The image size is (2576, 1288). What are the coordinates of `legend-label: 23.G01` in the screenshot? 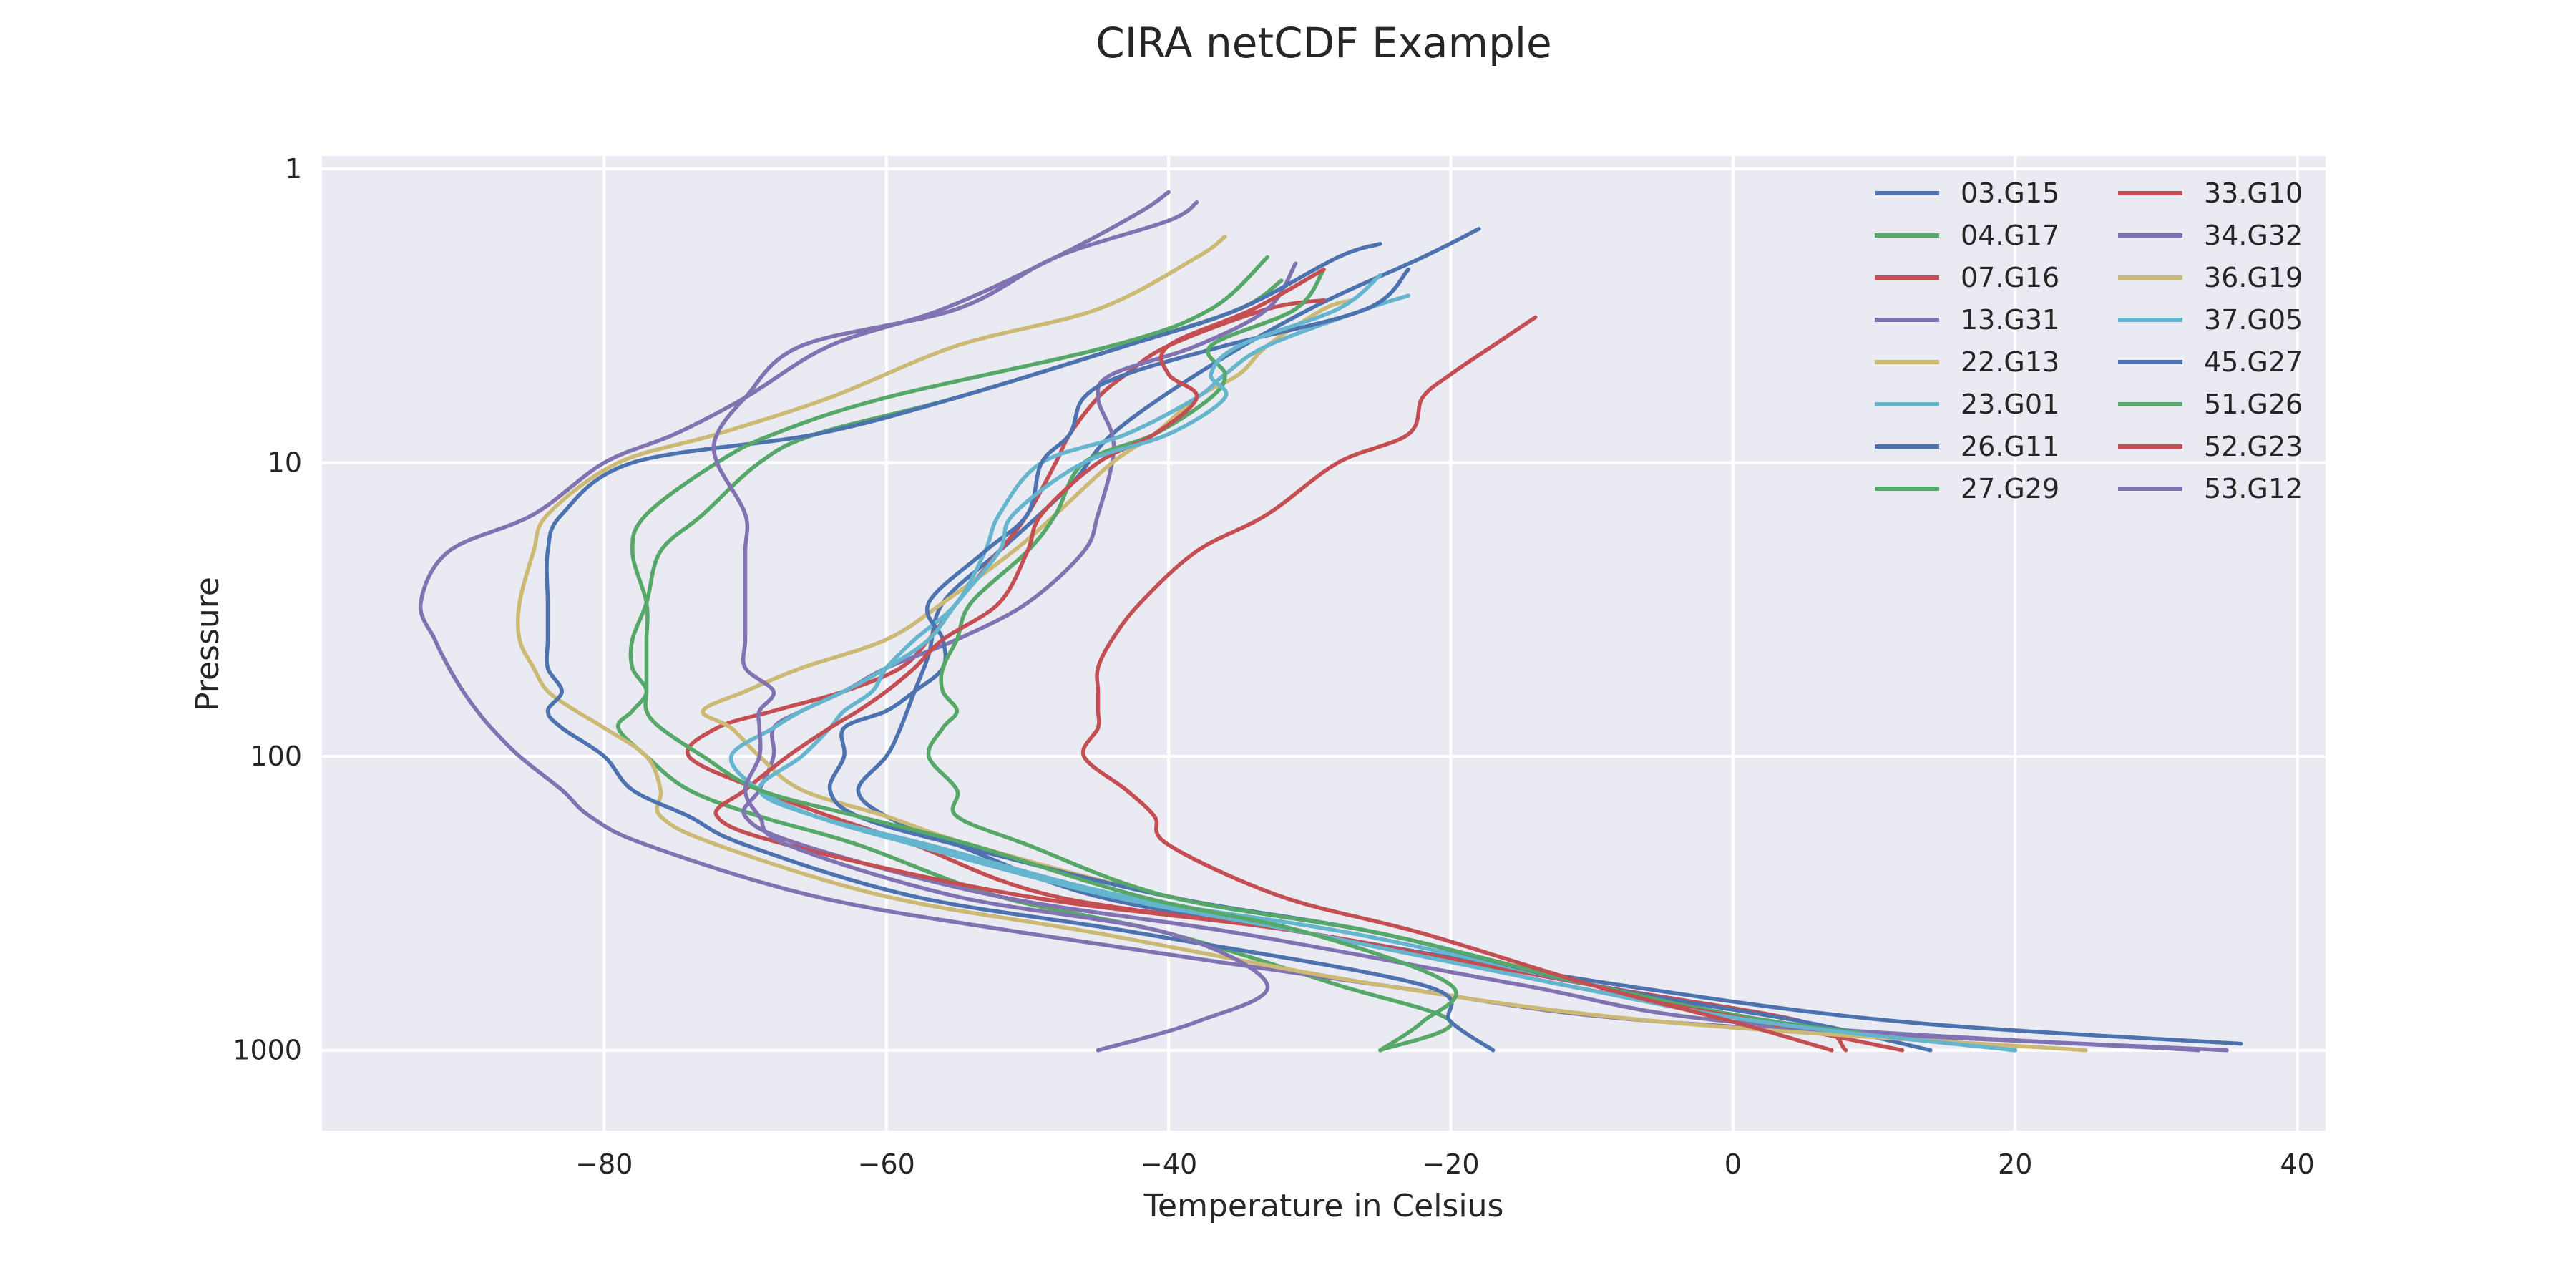 It's located at (2010, 404).